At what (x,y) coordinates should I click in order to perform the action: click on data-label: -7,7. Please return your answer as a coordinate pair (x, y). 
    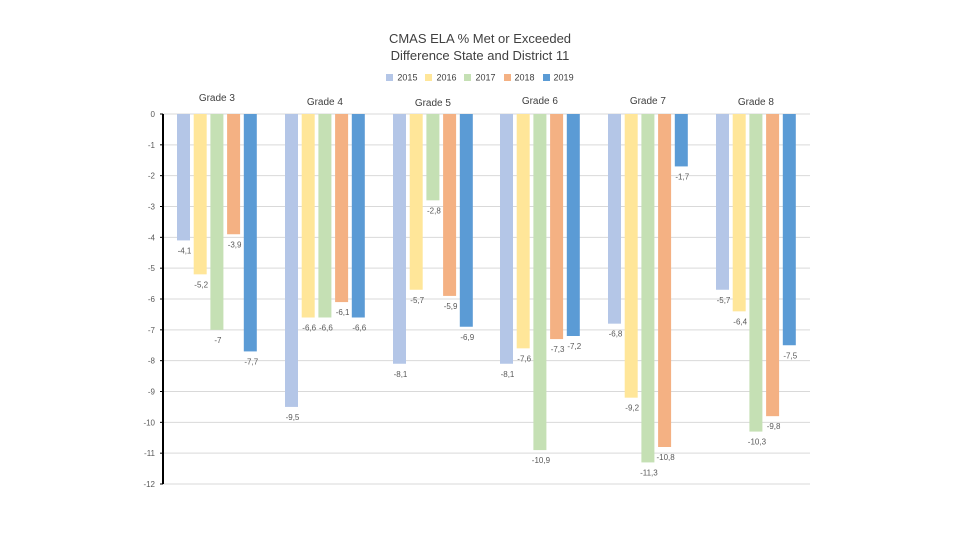
    Looking at the image, I should click on (251, 361).